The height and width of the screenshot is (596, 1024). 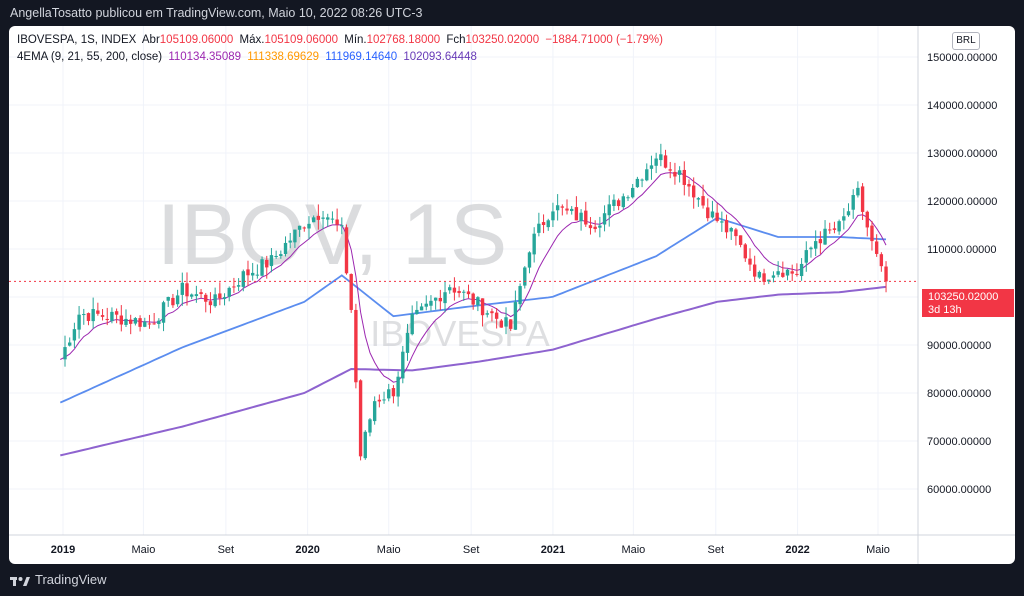 What do you see at coordinates (307, 550) in the screenshot?
I see `time-axis-label: 2020` at bounding box center [307, 550].